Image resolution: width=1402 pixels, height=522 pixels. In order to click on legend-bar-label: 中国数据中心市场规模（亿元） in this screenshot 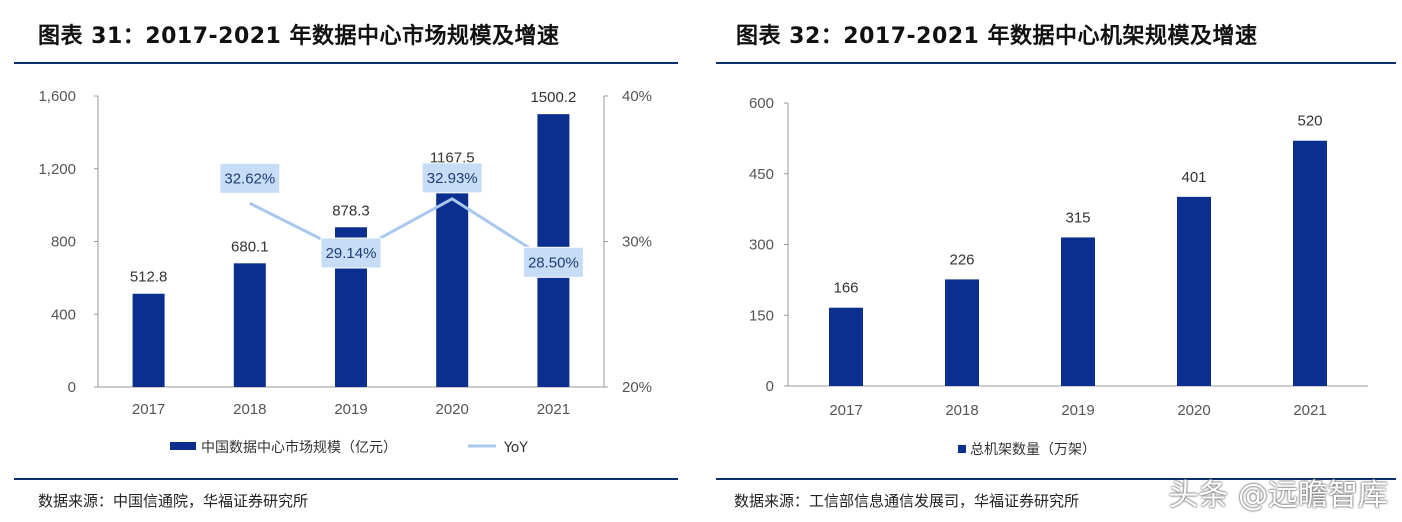, I will do `click(299, 447)`.